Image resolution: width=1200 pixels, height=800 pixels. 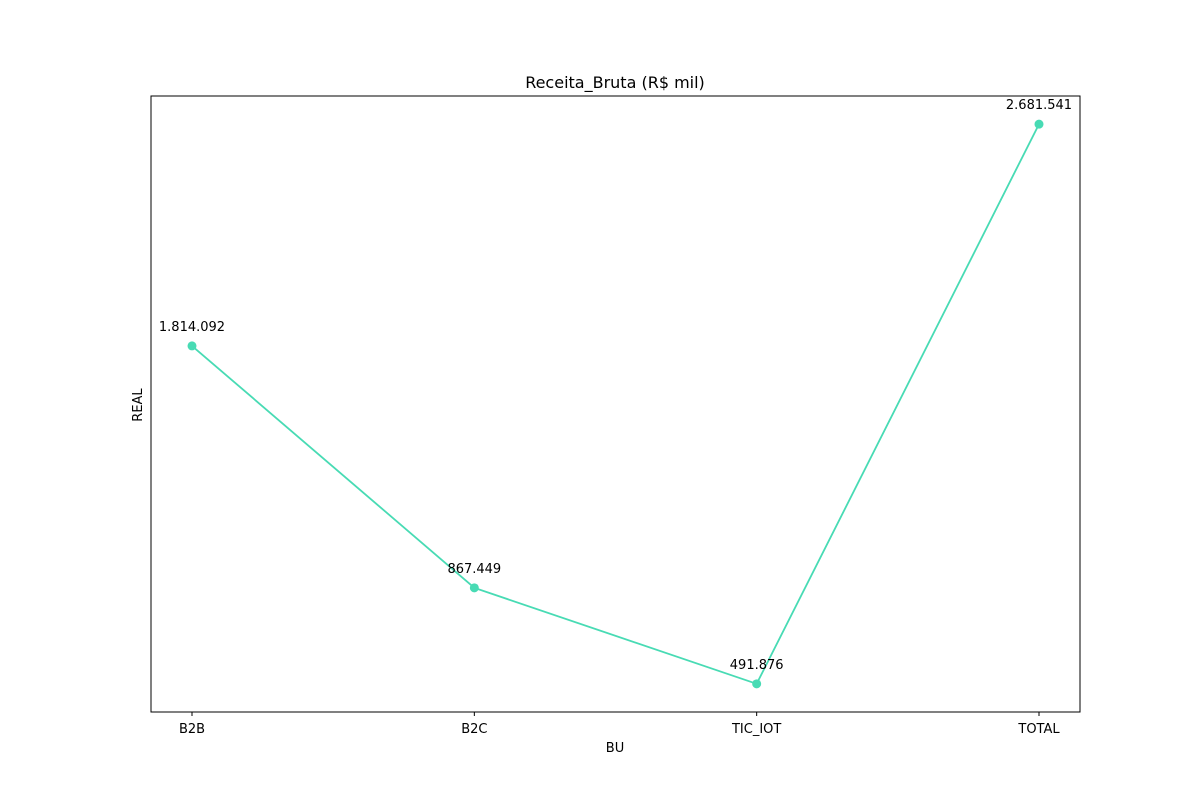 I want to click on data-label: 867.449, so click(x=474, y=569).